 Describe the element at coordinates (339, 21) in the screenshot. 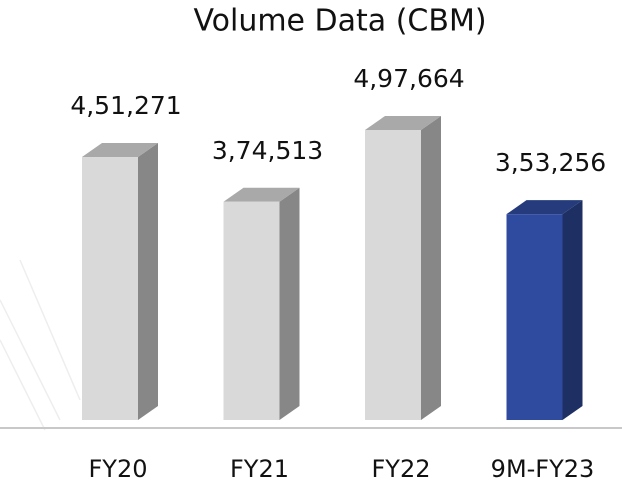

I see `chart-title: Volume Data (CBM)` at that location.